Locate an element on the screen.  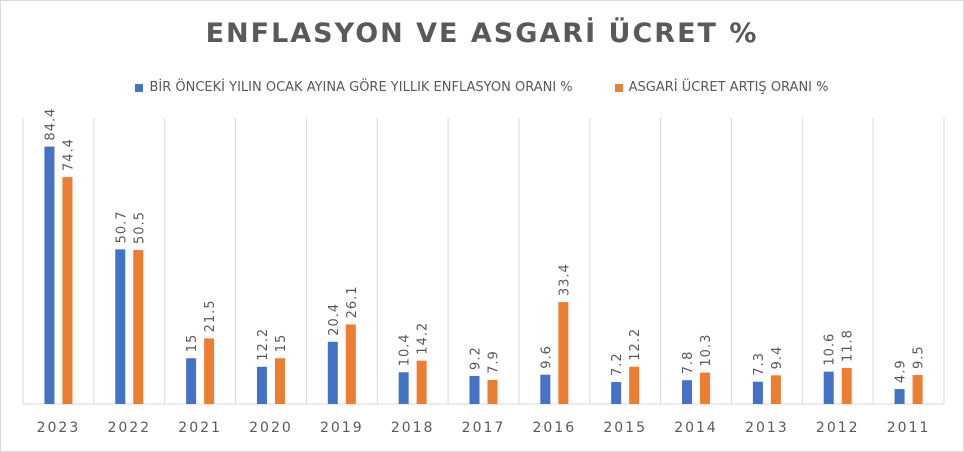
data-label-wage-2013: 9.4 is located at coordinates (777, 358).